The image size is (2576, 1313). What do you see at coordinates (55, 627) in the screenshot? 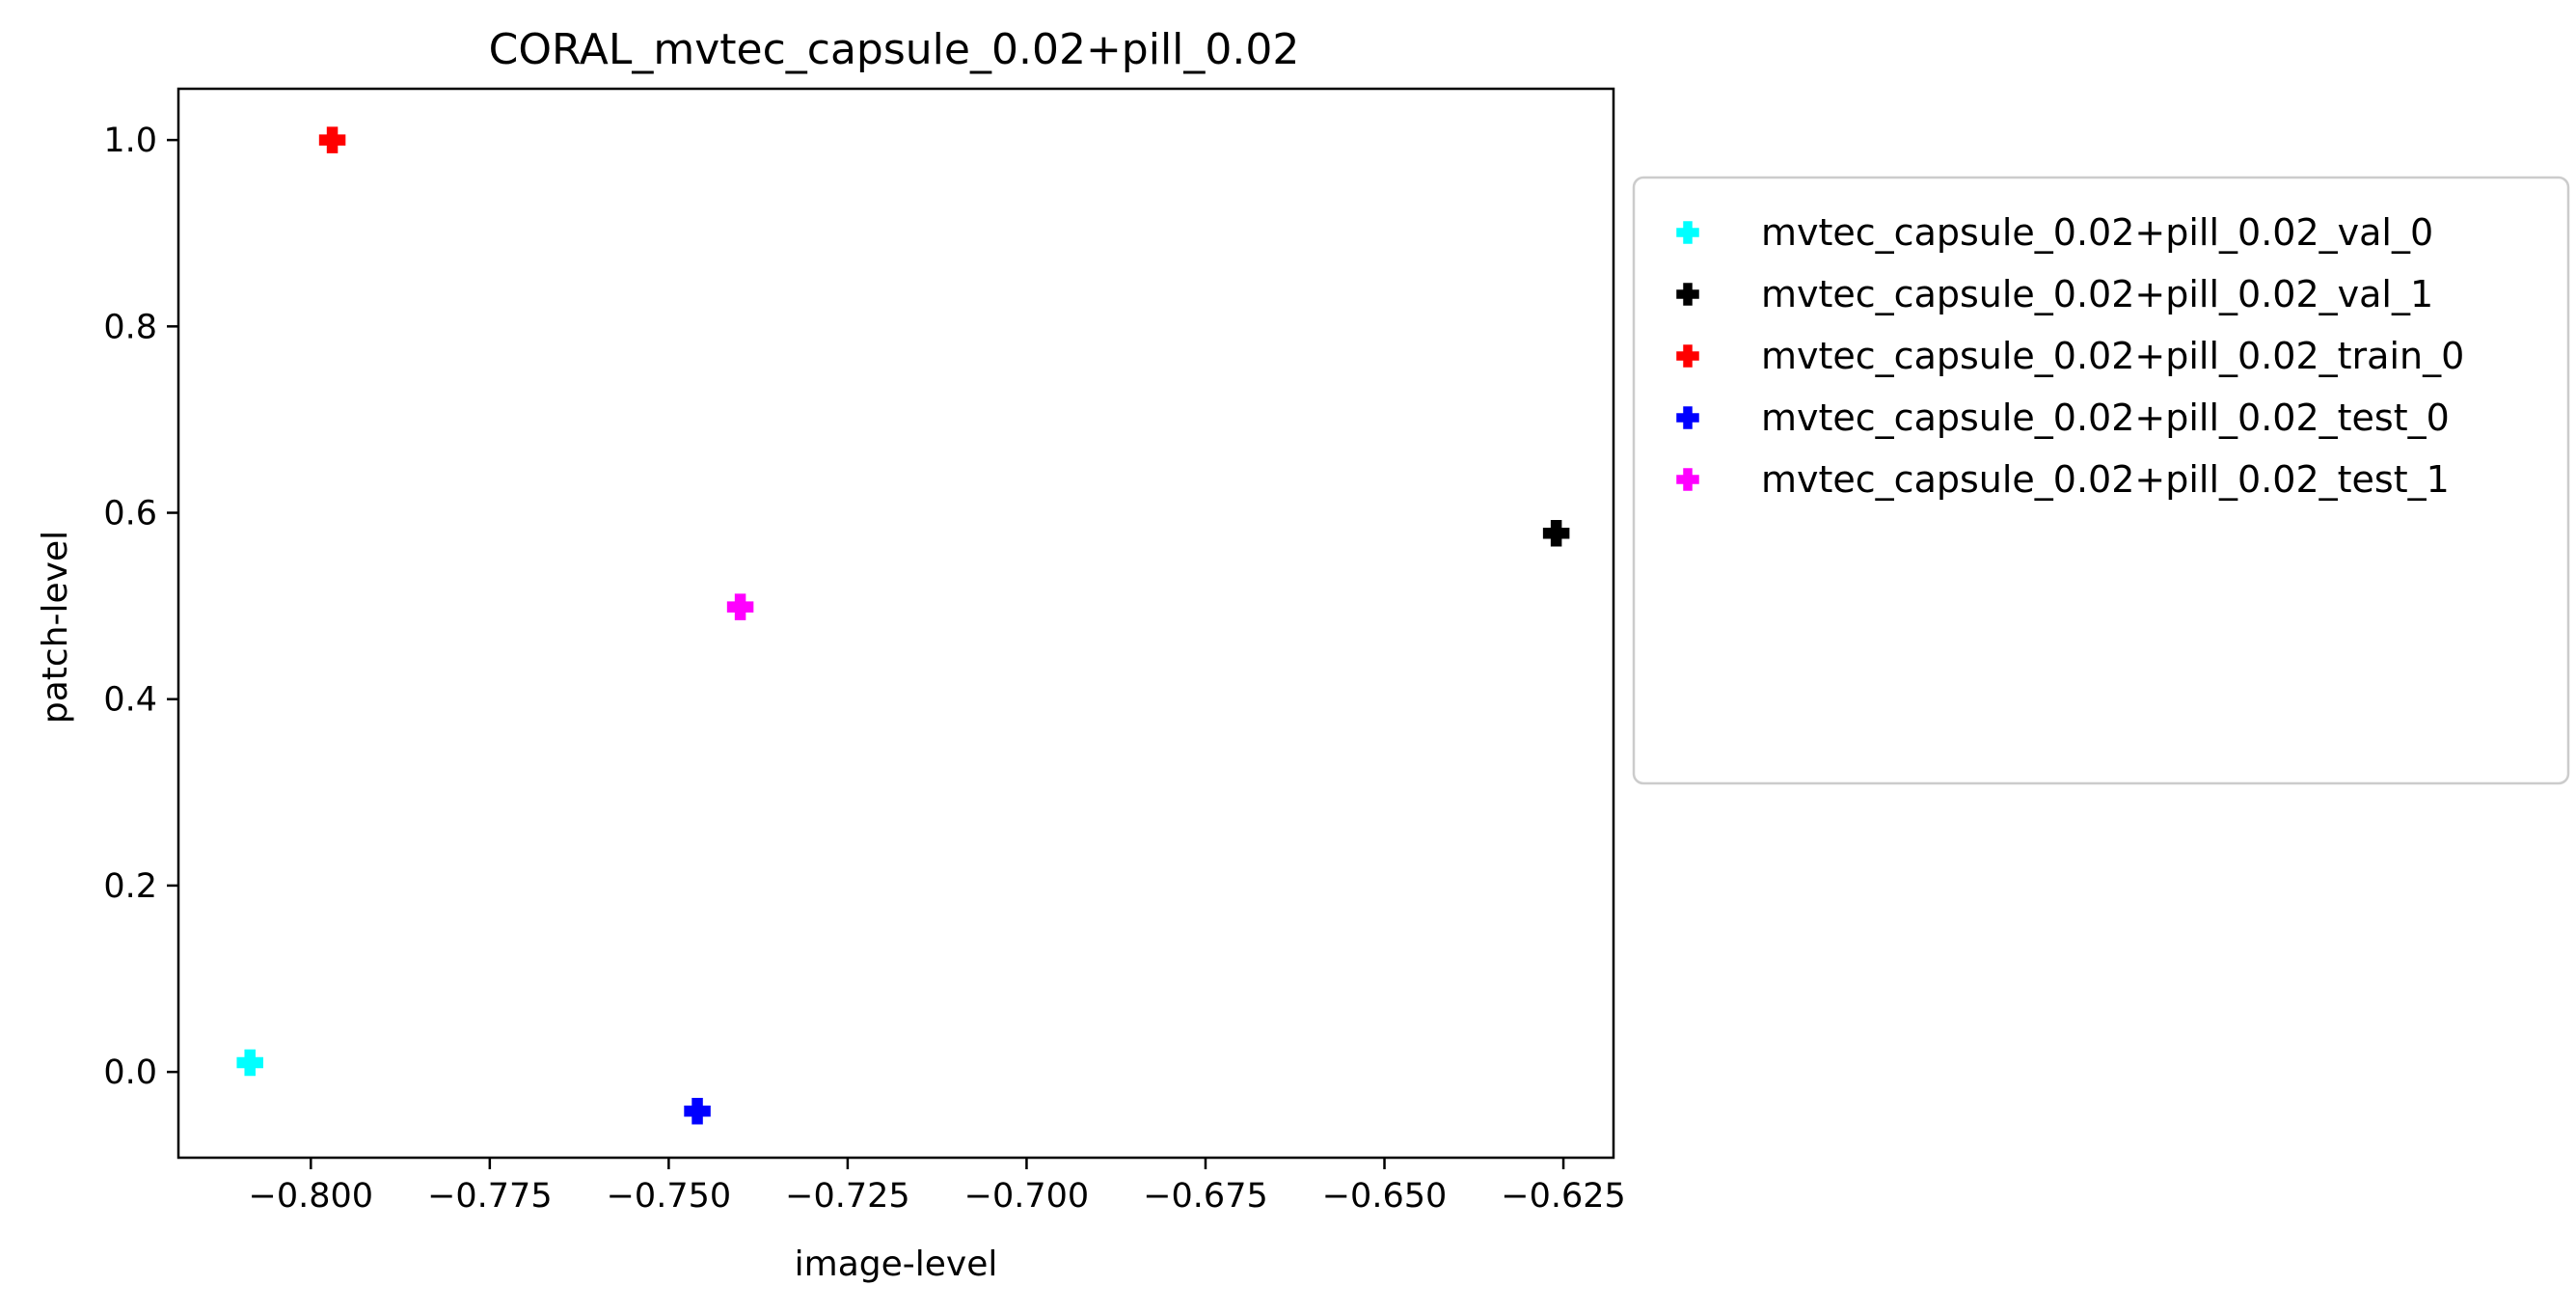
I see `y-axis-label: patch-level` at bounding box center [55, 627].